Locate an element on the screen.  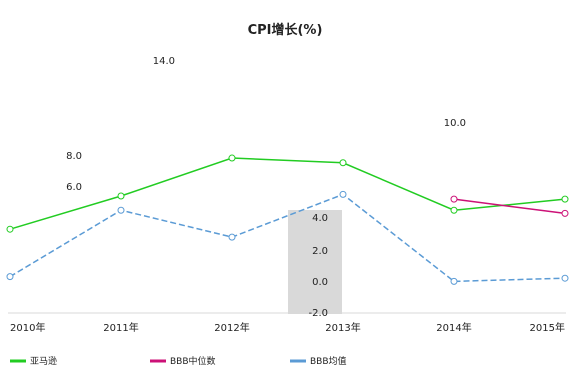
y-tick-label: 0.0 is located at coordinates (320, 282).